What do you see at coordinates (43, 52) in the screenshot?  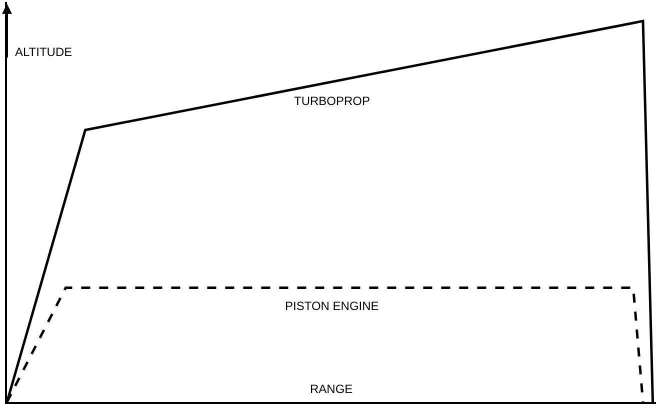 I see `y-axis-title: ALTITUDE` at bounding box center [43, 52].